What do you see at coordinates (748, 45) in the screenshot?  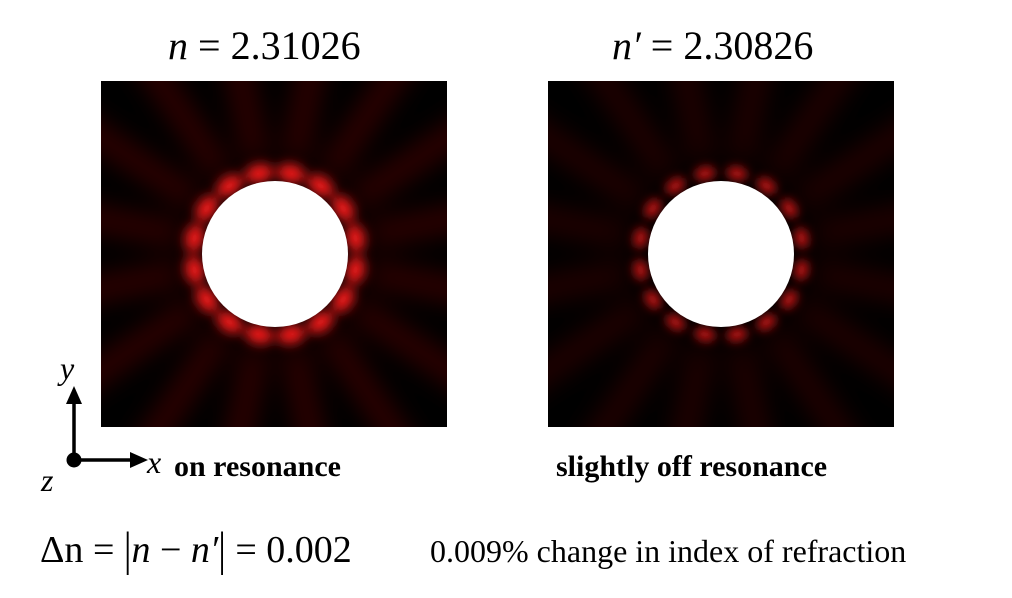 I see `right-index-value: 2.30826` at bounding box center [748, 45].